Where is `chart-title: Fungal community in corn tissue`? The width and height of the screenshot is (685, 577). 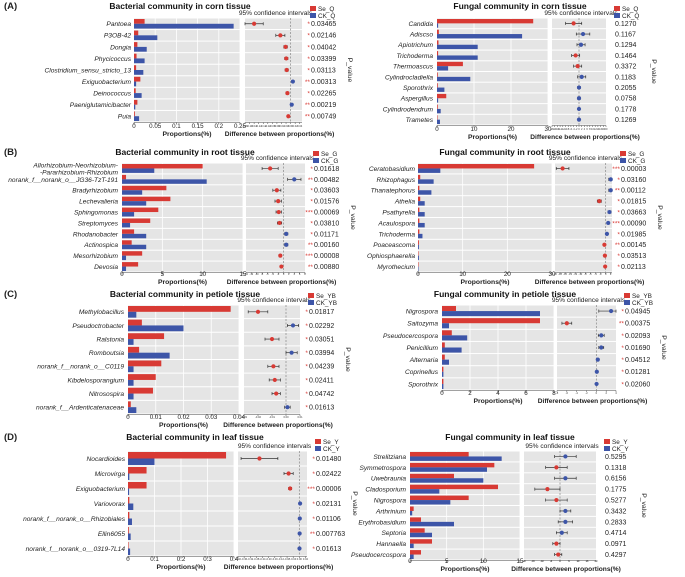 chart-title: Fungal community in corn tissue is located at coordinates (519, 6).